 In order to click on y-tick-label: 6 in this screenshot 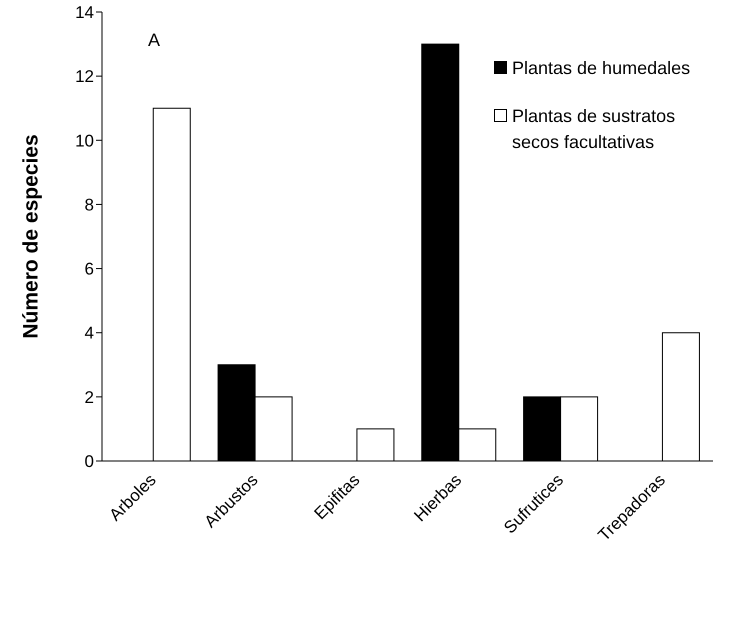, I will do `click(89, 269)`.